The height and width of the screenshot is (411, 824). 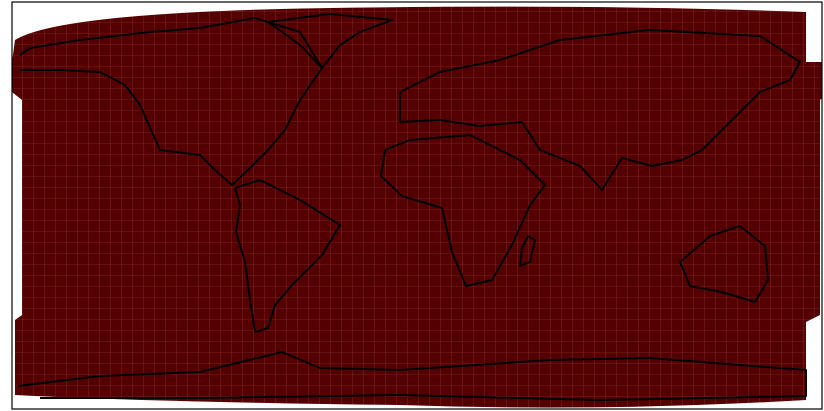 What do you see at coordinates (330, 41) in the screenshot?
I see `greenland` at bounding box center [330, 41].